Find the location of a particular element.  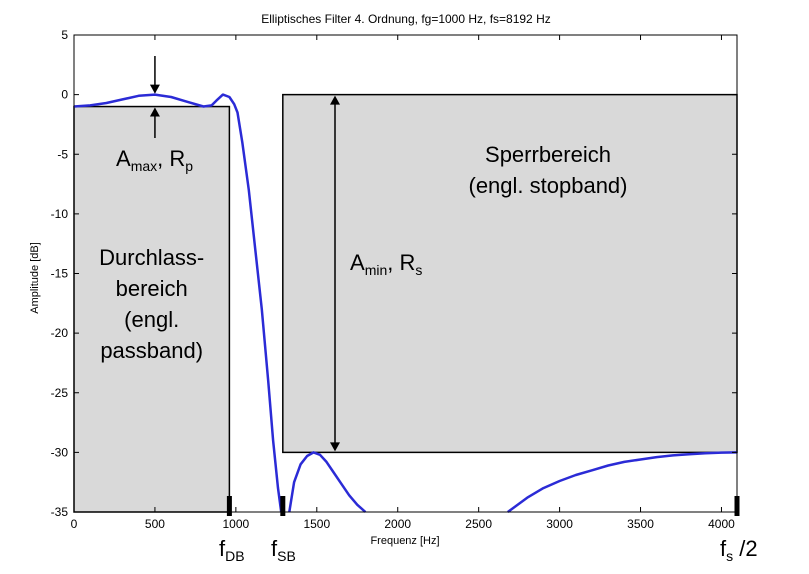

stopband-label-line: (engl. stopband) is located at coordinates (548, 185).